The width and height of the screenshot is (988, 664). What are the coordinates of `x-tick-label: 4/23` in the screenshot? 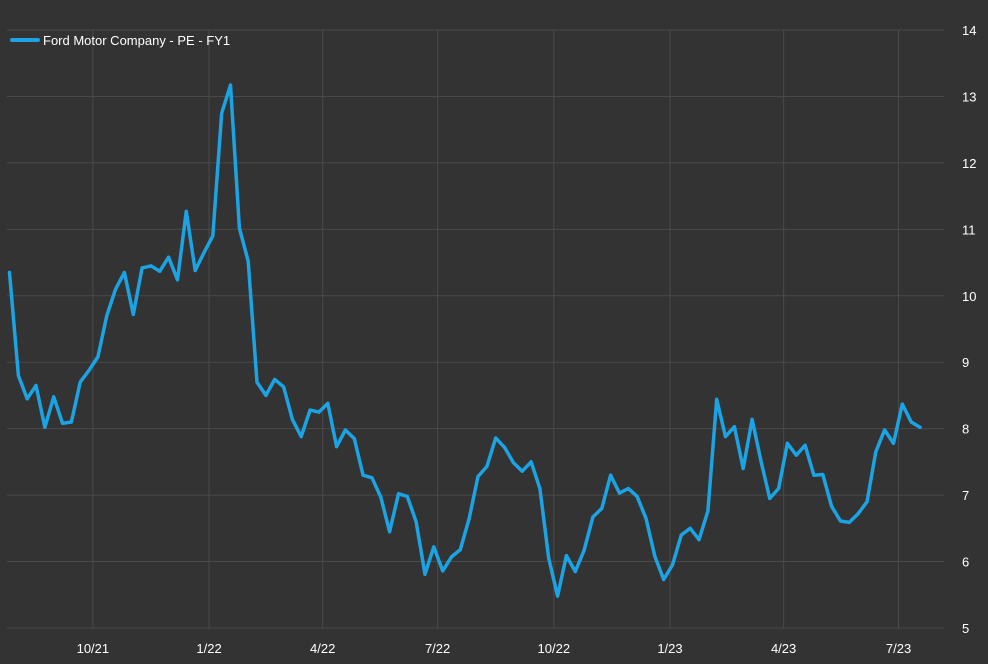 It's located at (783, 648).